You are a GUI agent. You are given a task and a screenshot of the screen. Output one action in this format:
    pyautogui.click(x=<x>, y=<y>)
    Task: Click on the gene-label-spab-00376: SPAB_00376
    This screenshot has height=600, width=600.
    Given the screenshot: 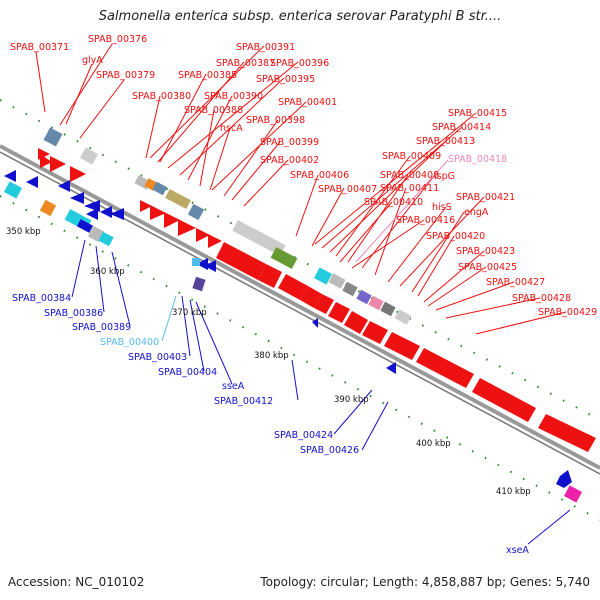 What is the action you would take?
    pyautogui.click(x=117, y=39)
    